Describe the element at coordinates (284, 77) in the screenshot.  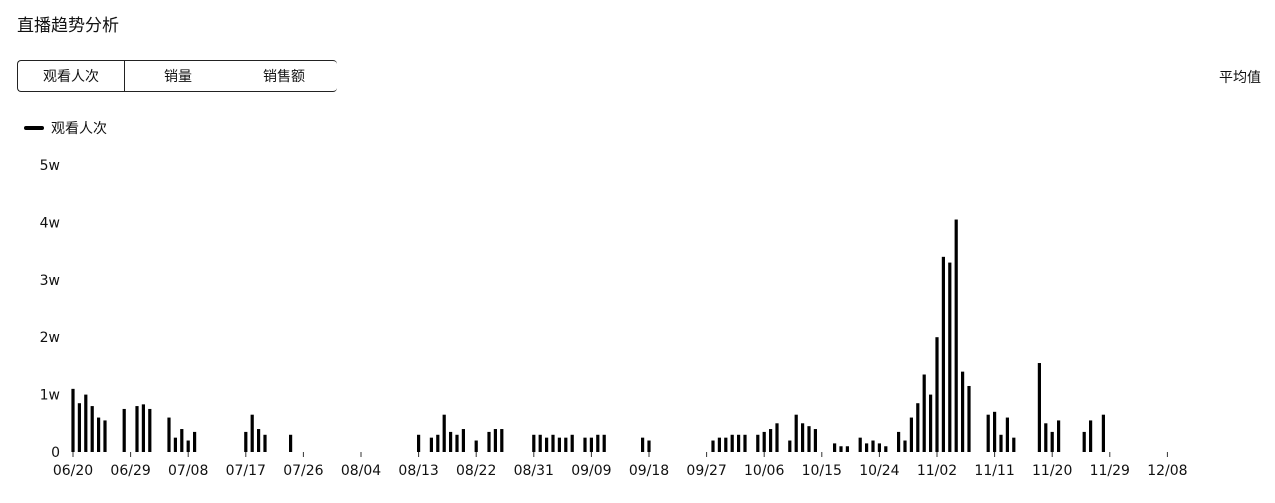
I see `tab-sales-amount: 销售额` at that location.